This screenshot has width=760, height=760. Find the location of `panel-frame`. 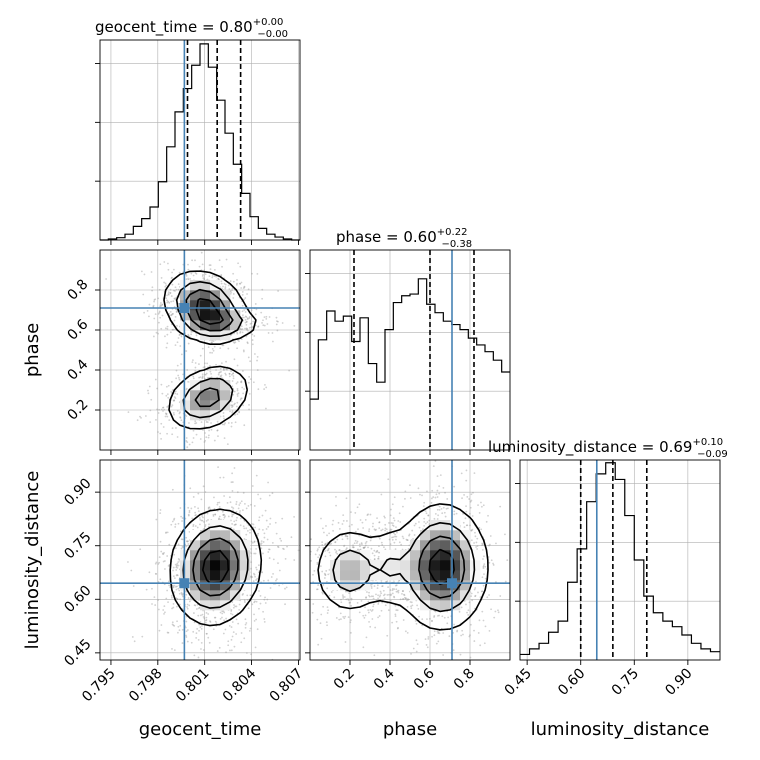

panel-frame is located at coordinates (200, 140).